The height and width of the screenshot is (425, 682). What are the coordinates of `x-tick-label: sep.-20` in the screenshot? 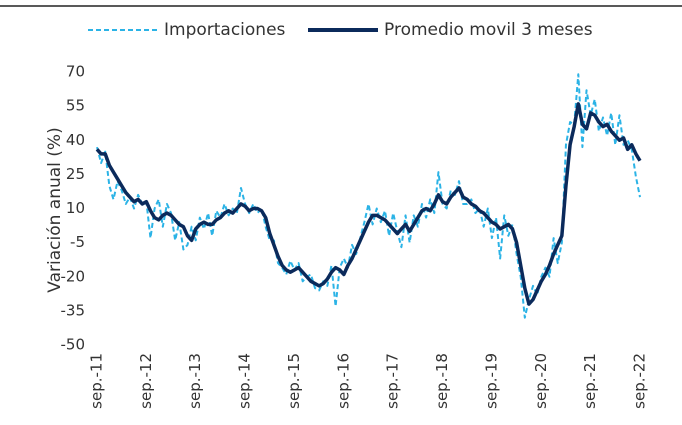 It's located at (541, 381).